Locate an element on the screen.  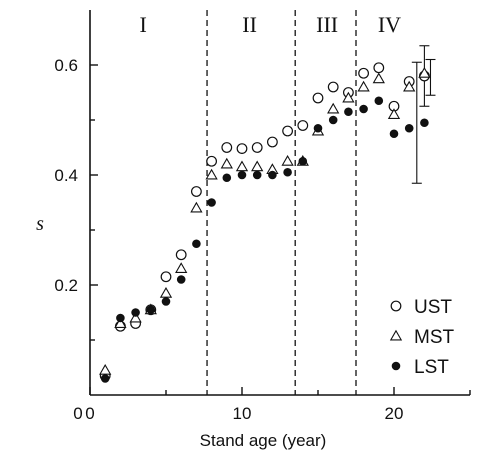
x-tick-label: 10 is located at coordinates (242, 413).